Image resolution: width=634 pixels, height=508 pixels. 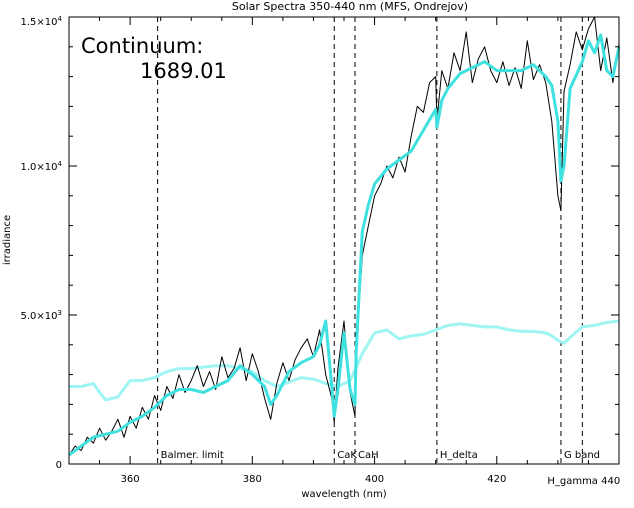 What do you see at coordinates (142, 46) in the screenshot?
I see `continuum-annotation-label: Continuum:` at bounding box center [142, 46].